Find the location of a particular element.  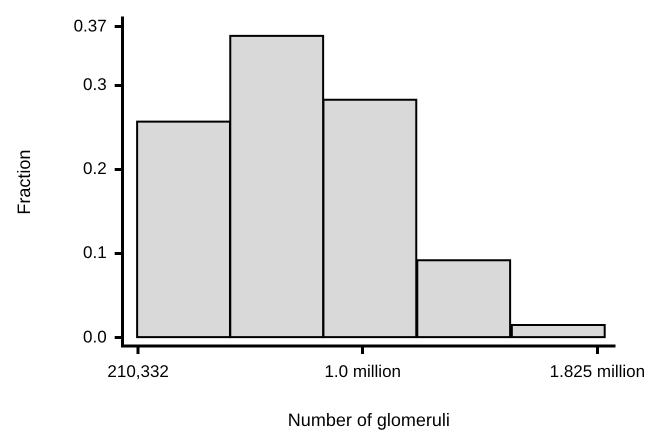

x-tick-label: 1.0 million is located at coordinates (362, 371).